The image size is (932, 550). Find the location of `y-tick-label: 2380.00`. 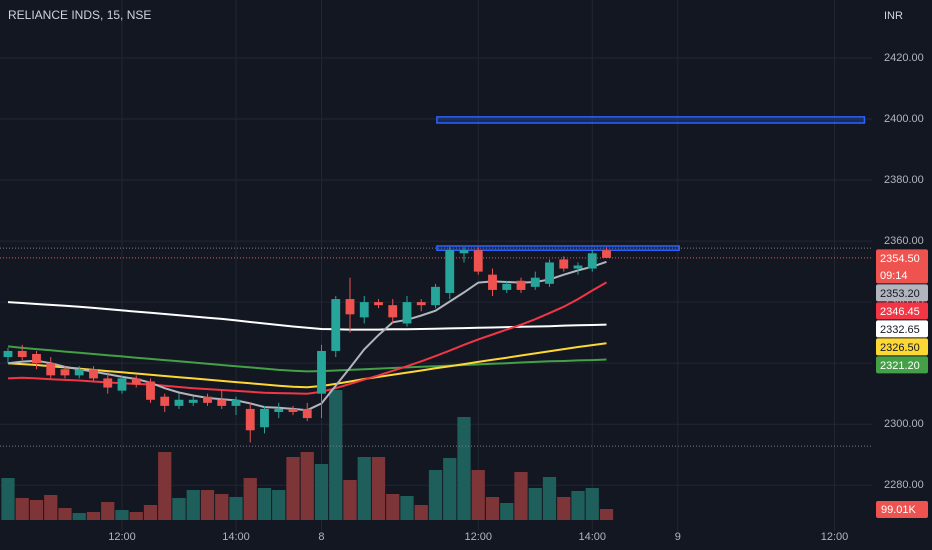

y-tick-label: 2380.00 is located at coordinates (904, 180).